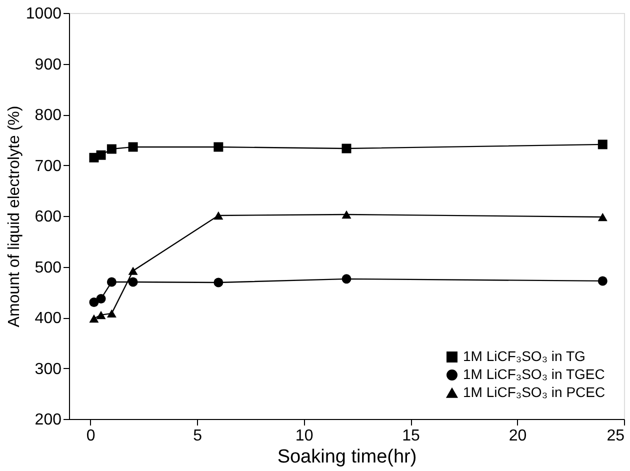  Describe the element at coordinates (304, 436) in the screenshot. I see `x-tick-label: 10` at that location.